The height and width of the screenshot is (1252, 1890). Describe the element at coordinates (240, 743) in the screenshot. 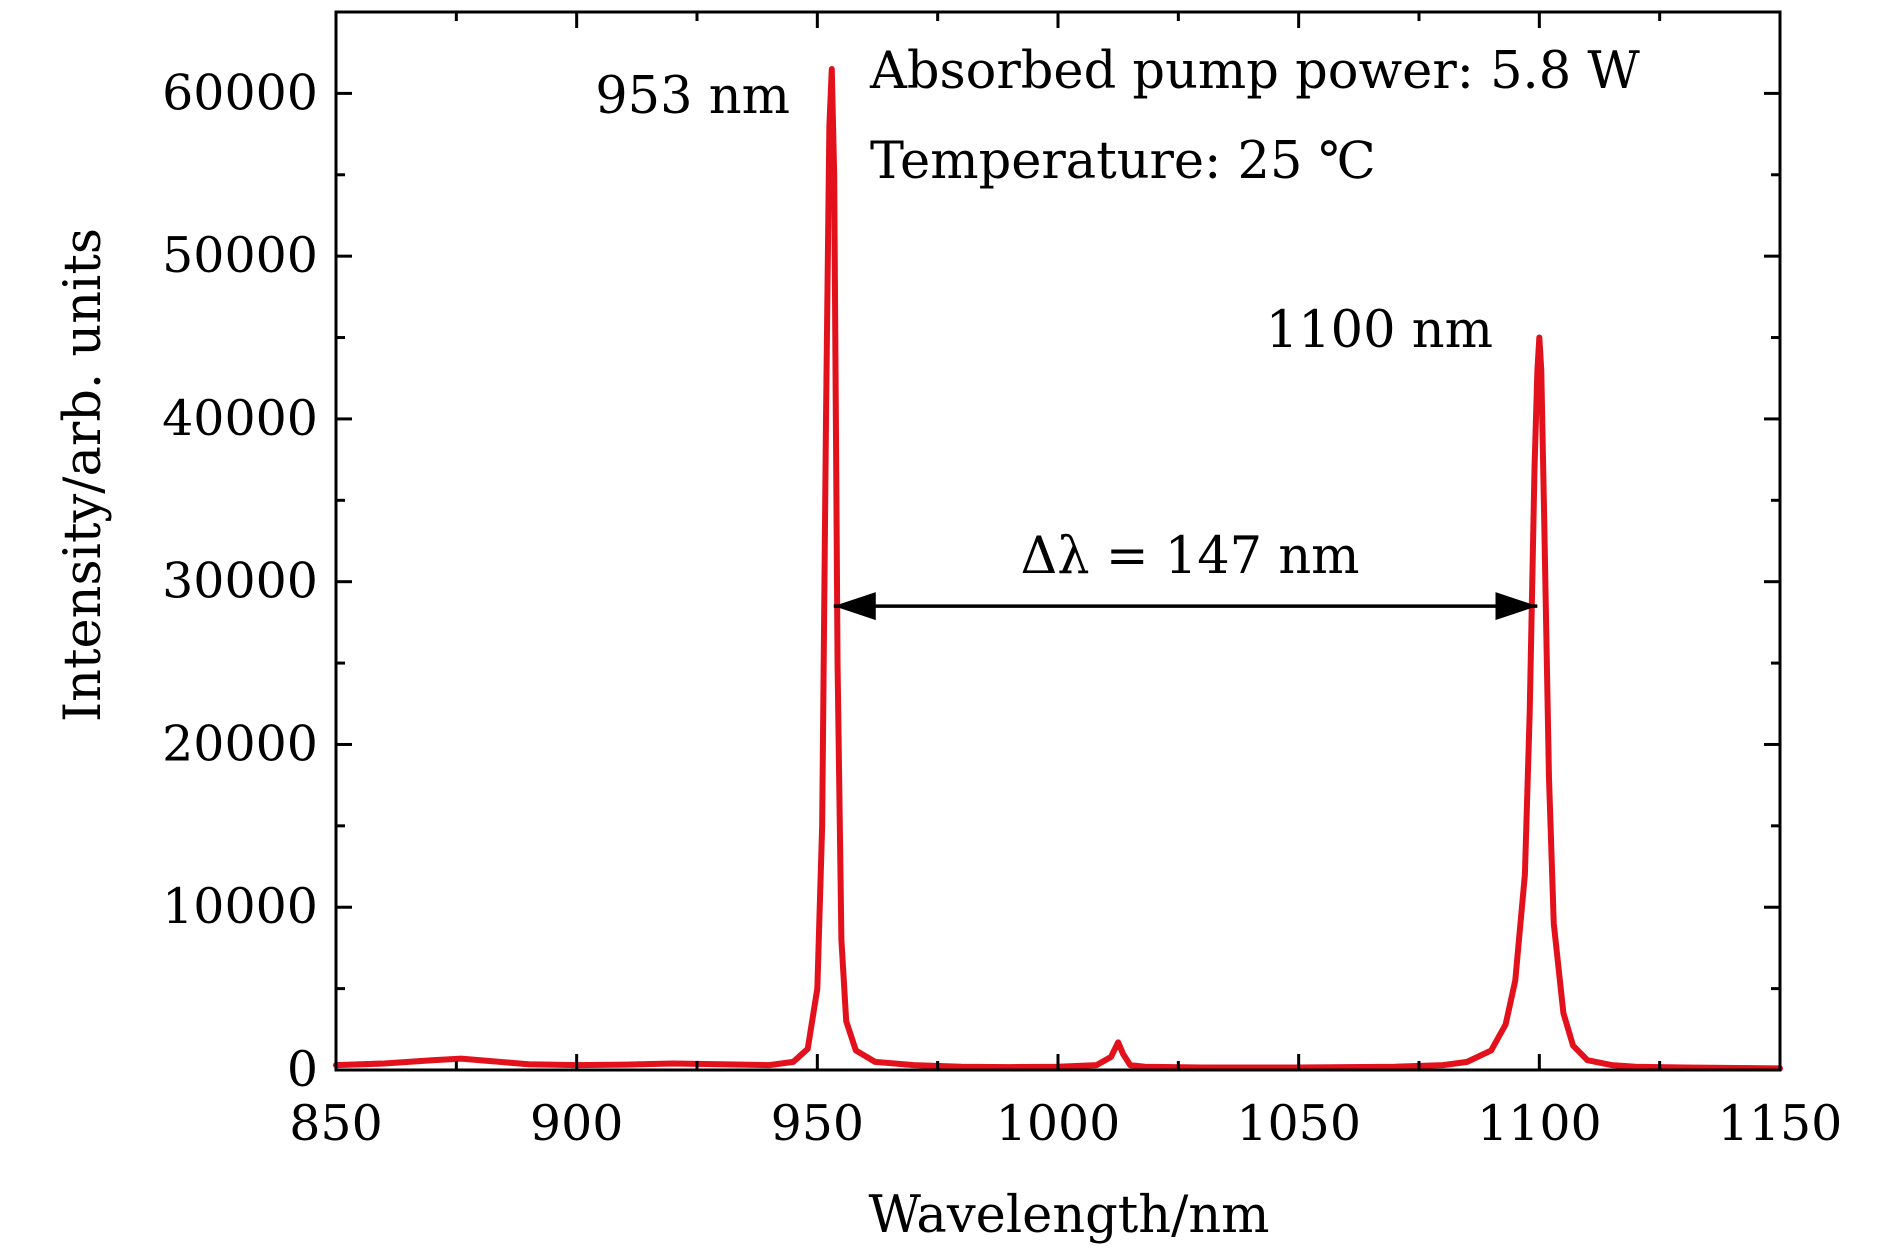

I see `y-tick-label: 20000` at that location.